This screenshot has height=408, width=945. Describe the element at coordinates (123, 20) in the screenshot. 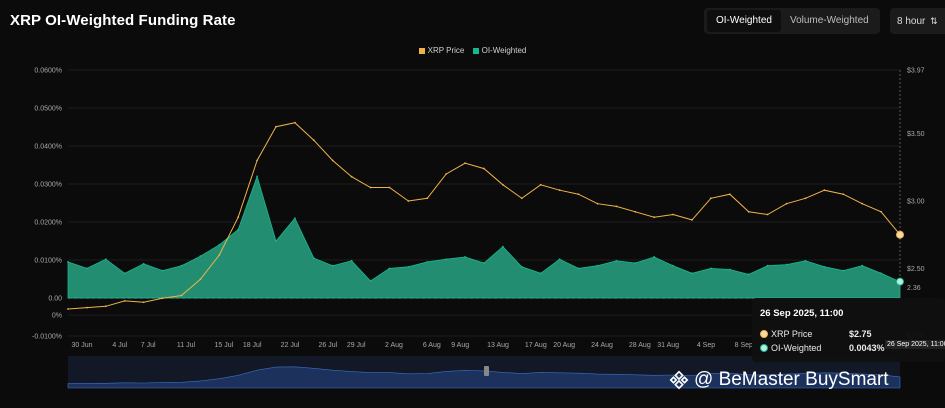

I see `chart-title: XRP OI-Weighted Funding Rate` at that location.